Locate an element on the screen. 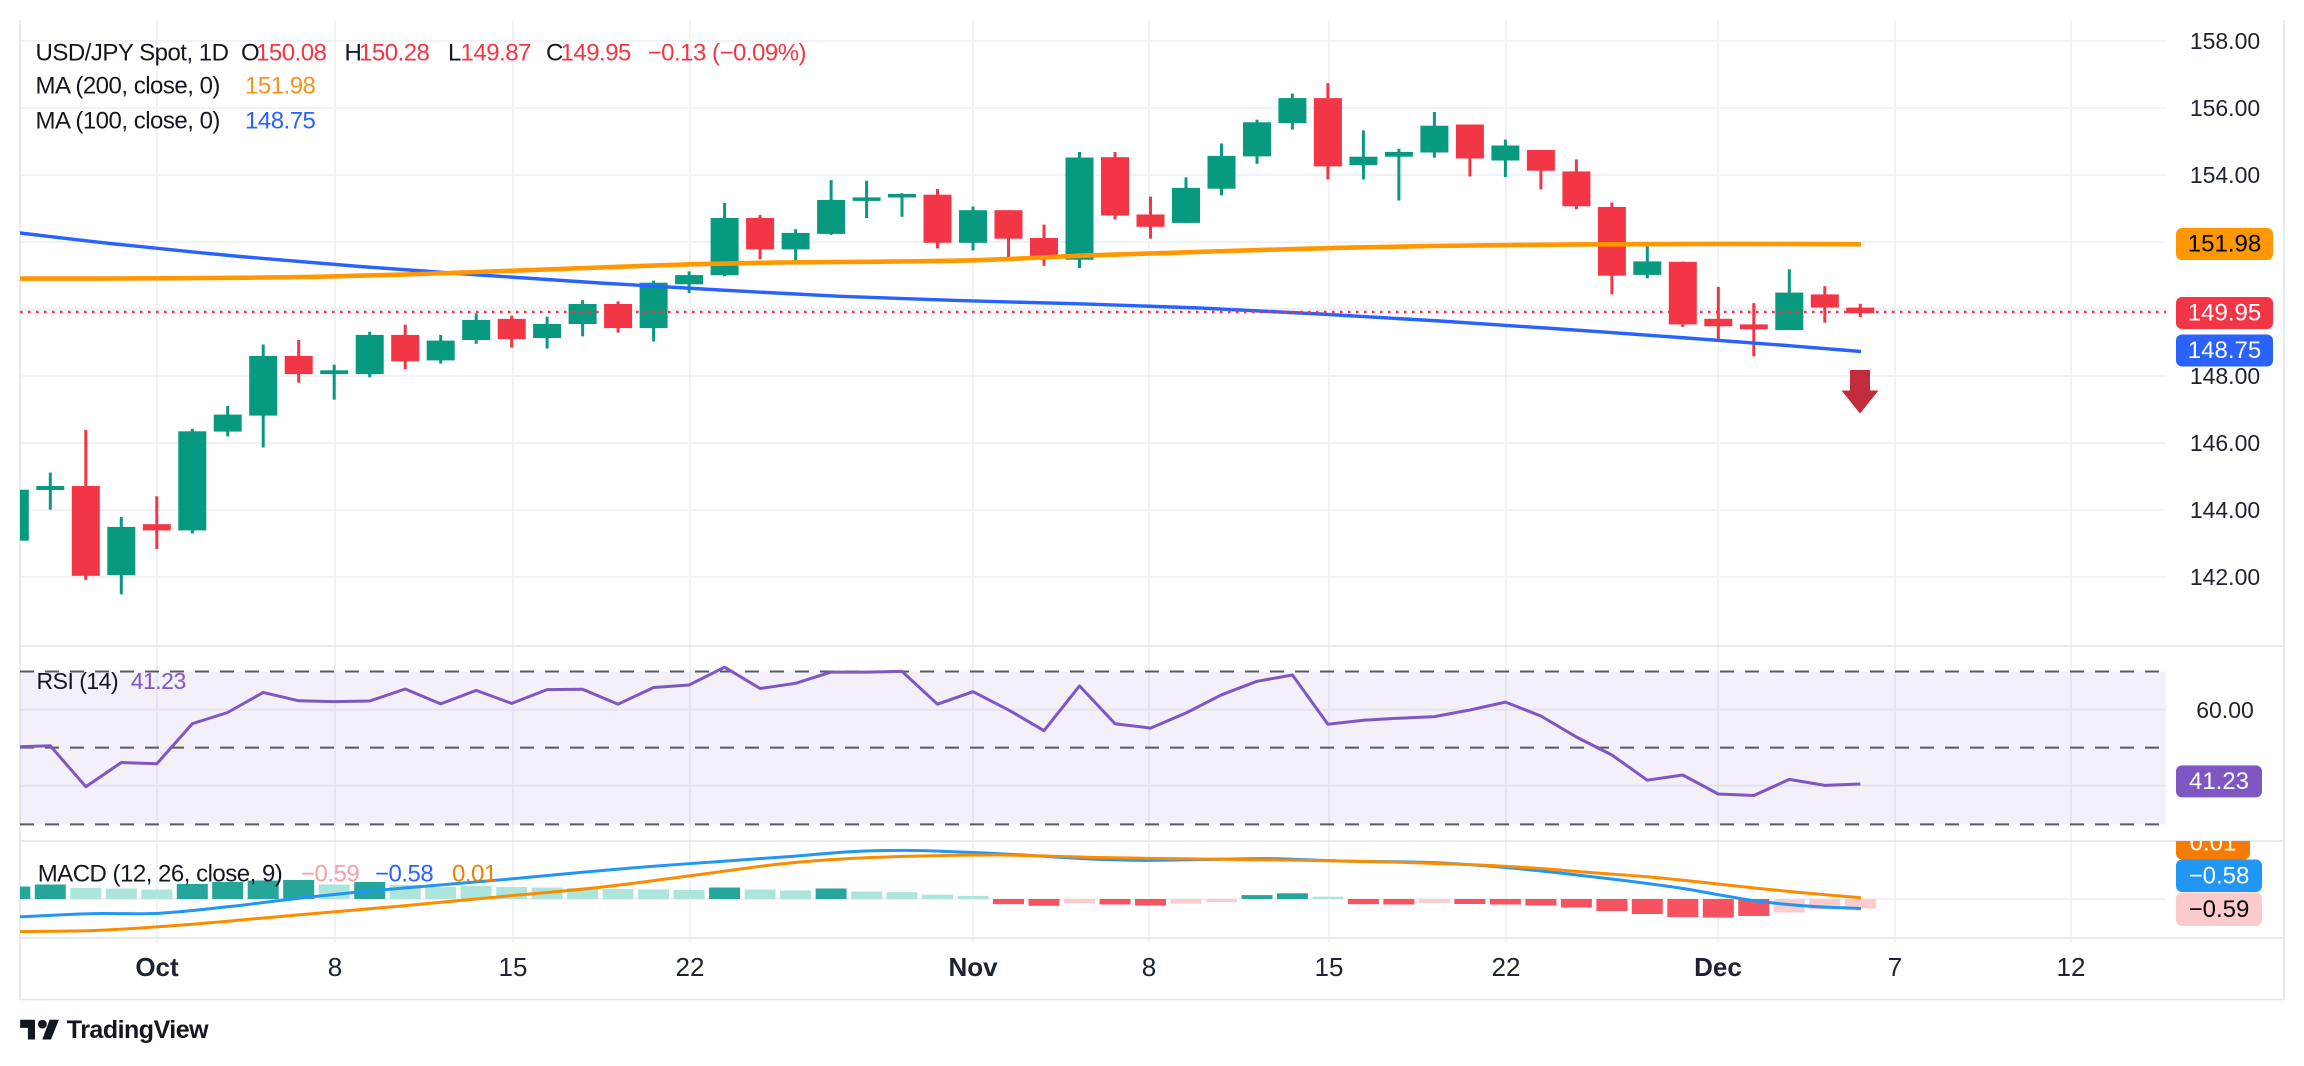  svg-text: Oct is located at coordinates (157, 967).